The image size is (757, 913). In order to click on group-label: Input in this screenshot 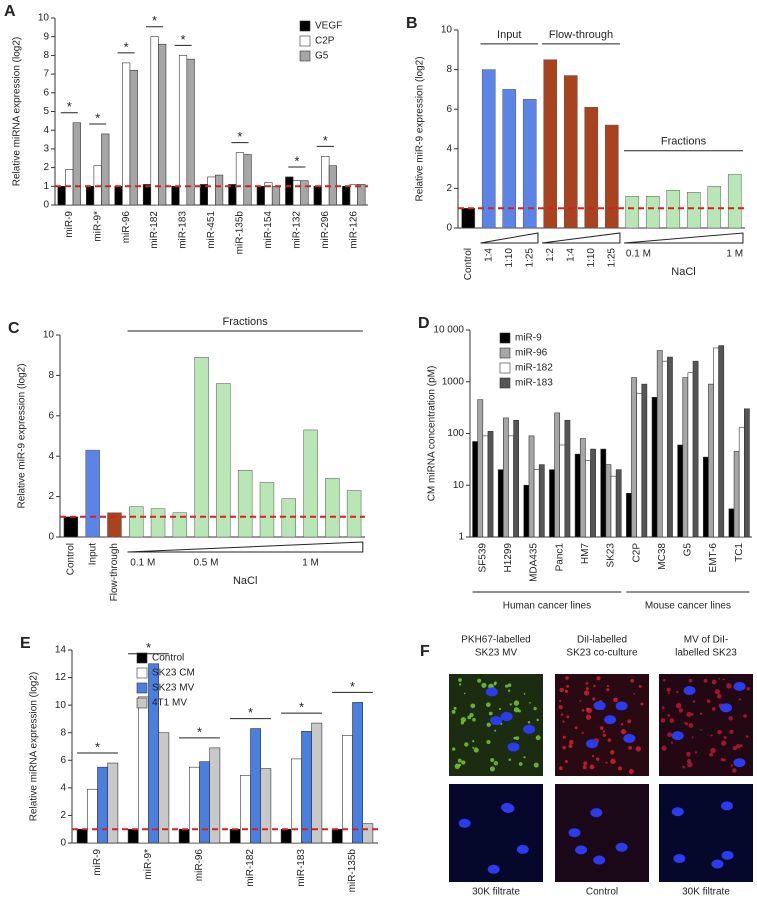, I will do `click(509, 35)`.